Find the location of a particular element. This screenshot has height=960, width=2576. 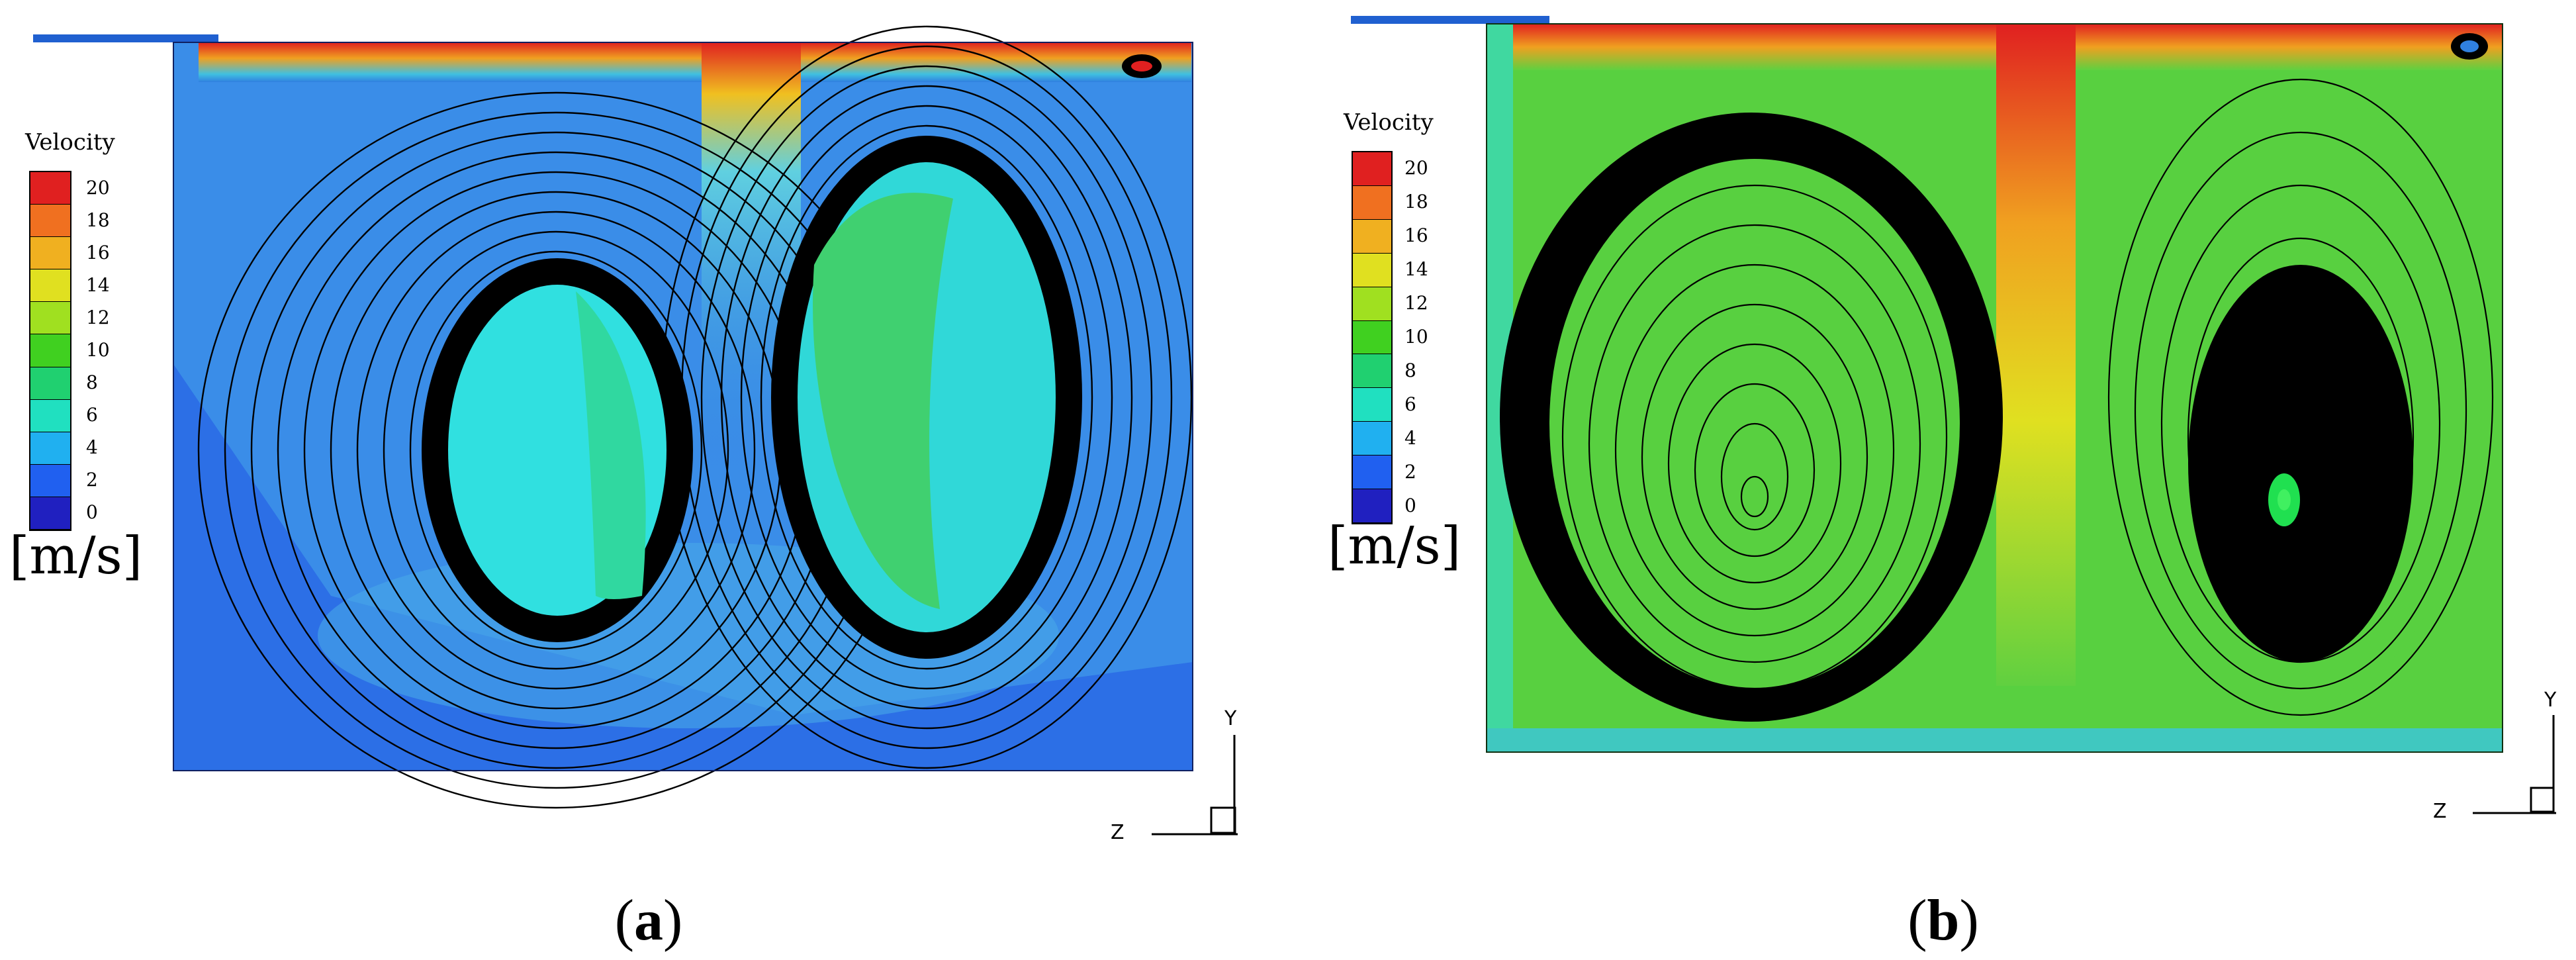

ticks-a: 20 18 16 14 12 10 8 6 4 2 0 is located at coordinates (112, 349).